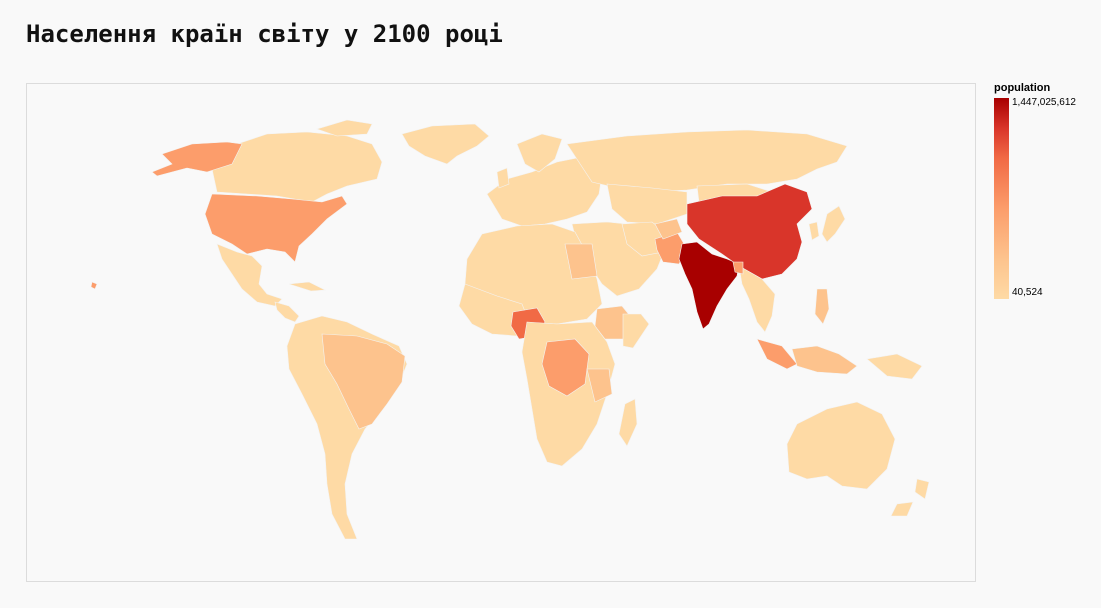 The width and height of the screenshot is (1101, 608). I want to click on country-new-zealand, so click(910, 497).